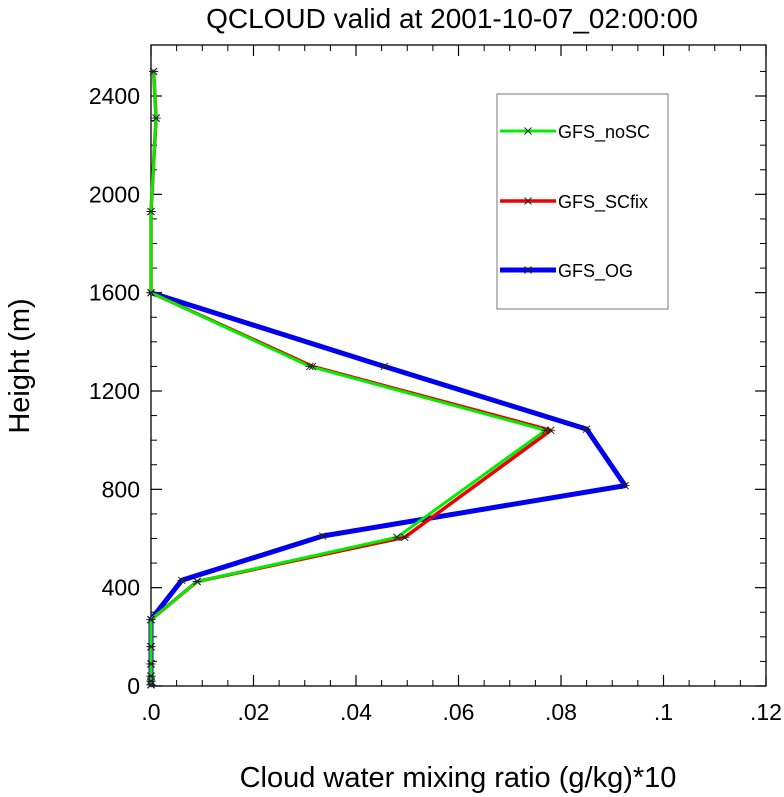 The width and height of the screenshot is (784, 797). I want to click on y-tick-label: 800, so click(121, 489).